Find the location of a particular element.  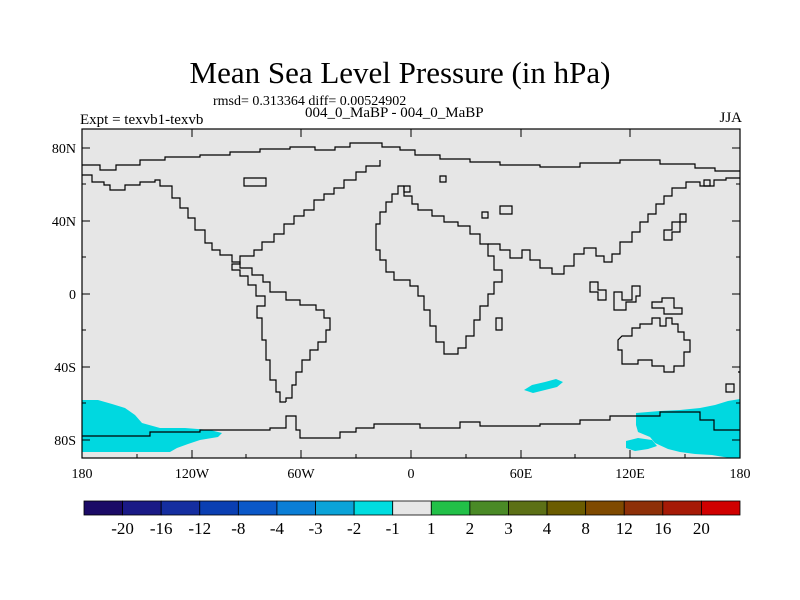

coast-americas-east is located at coordinates (306, 281).